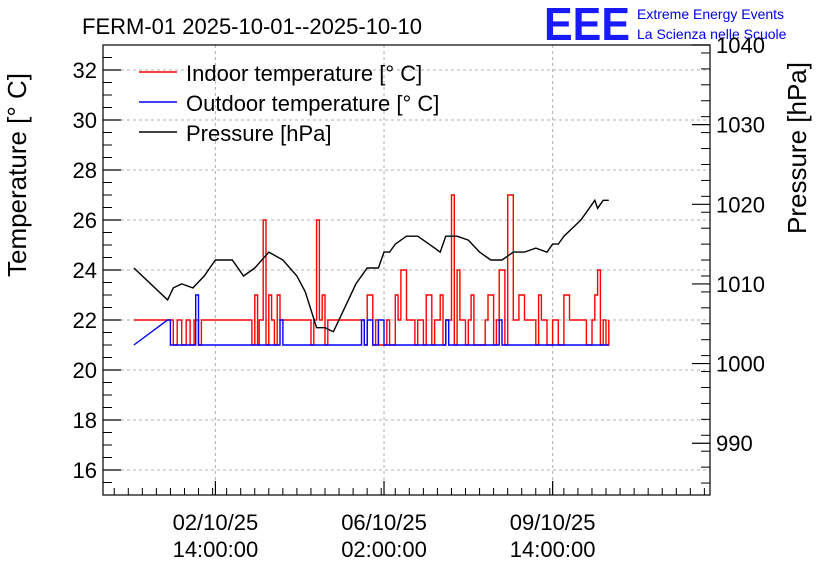  I want to click on org-name-line1: Extreme Energy Events, so click(710, 14).